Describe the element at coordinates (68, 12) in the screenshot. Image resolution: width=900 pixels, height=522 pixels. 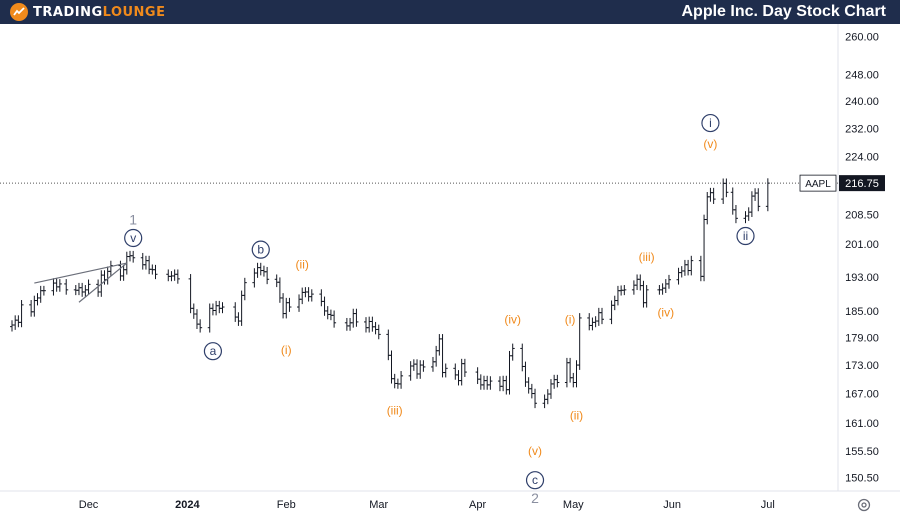
I see `brand-name-part1: TRADING` at that location.